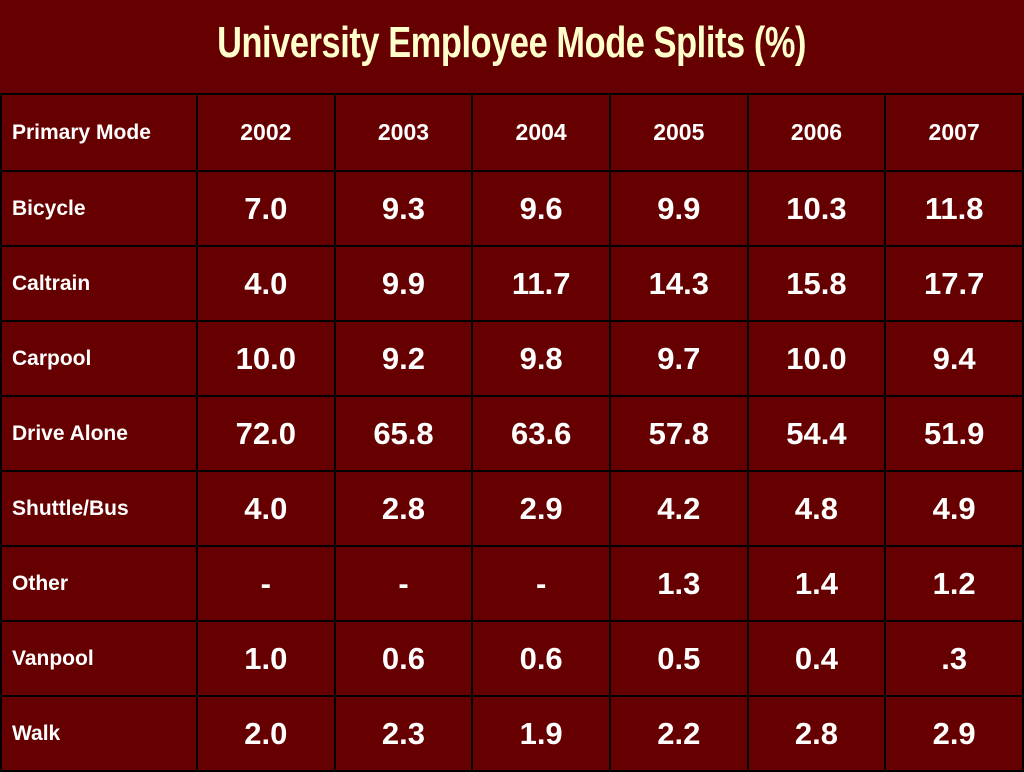 The image size is (1024, 772). What do you see at coordinates (99, 583) in the screenshot?
I see `row-label: Other` at bounding box center [99, 583].